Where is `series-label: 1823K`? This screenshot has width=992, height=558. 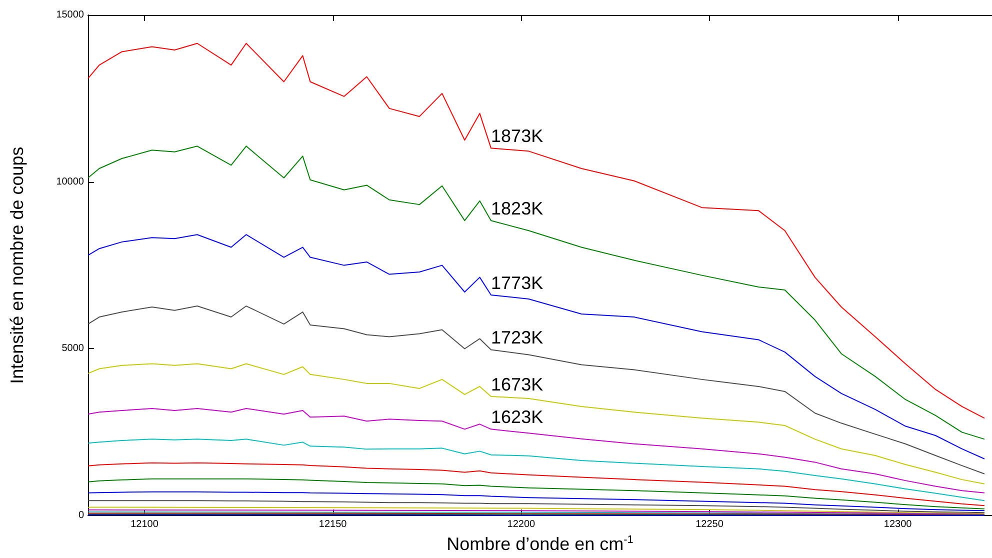 series-label: 1823K is located at coordinates (517, 208).